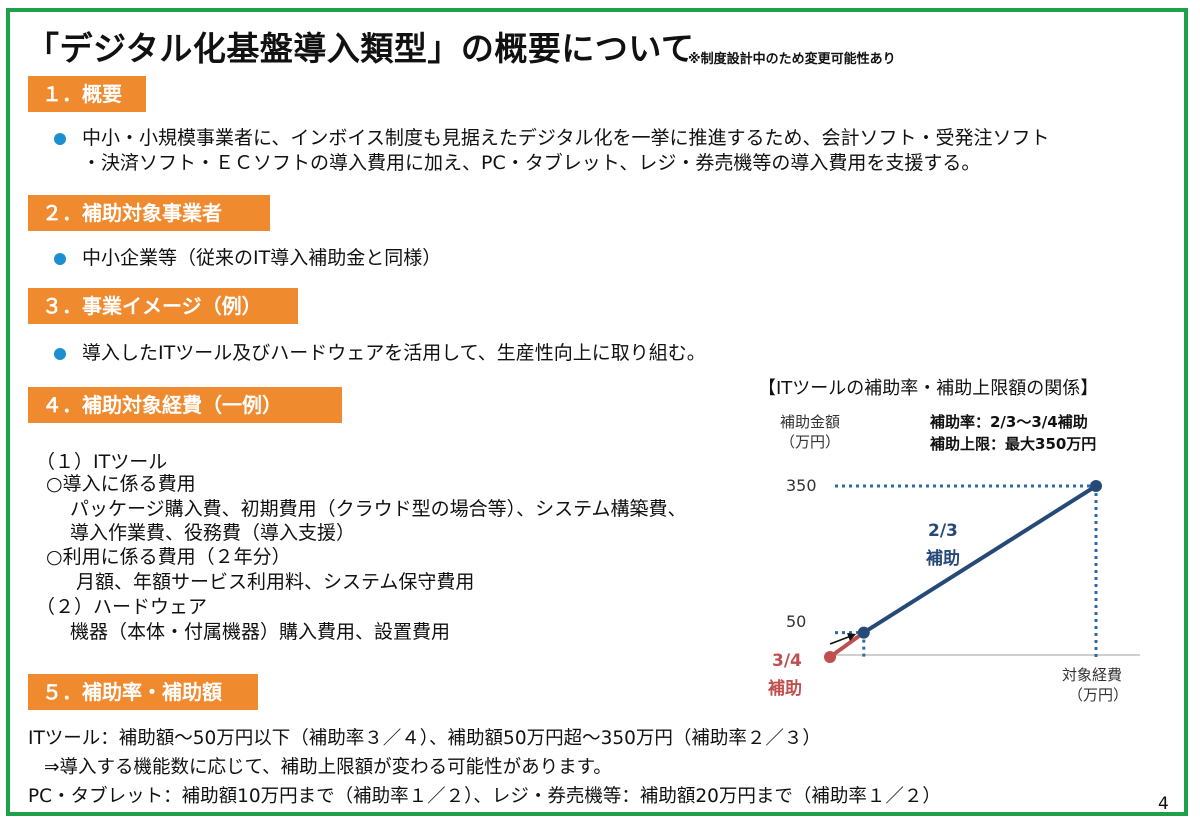  What do you see at coordinates (121, 484) in the screenshot?
I see `expense-line: ○導入に係る費用` at bounding box center [121, 484].